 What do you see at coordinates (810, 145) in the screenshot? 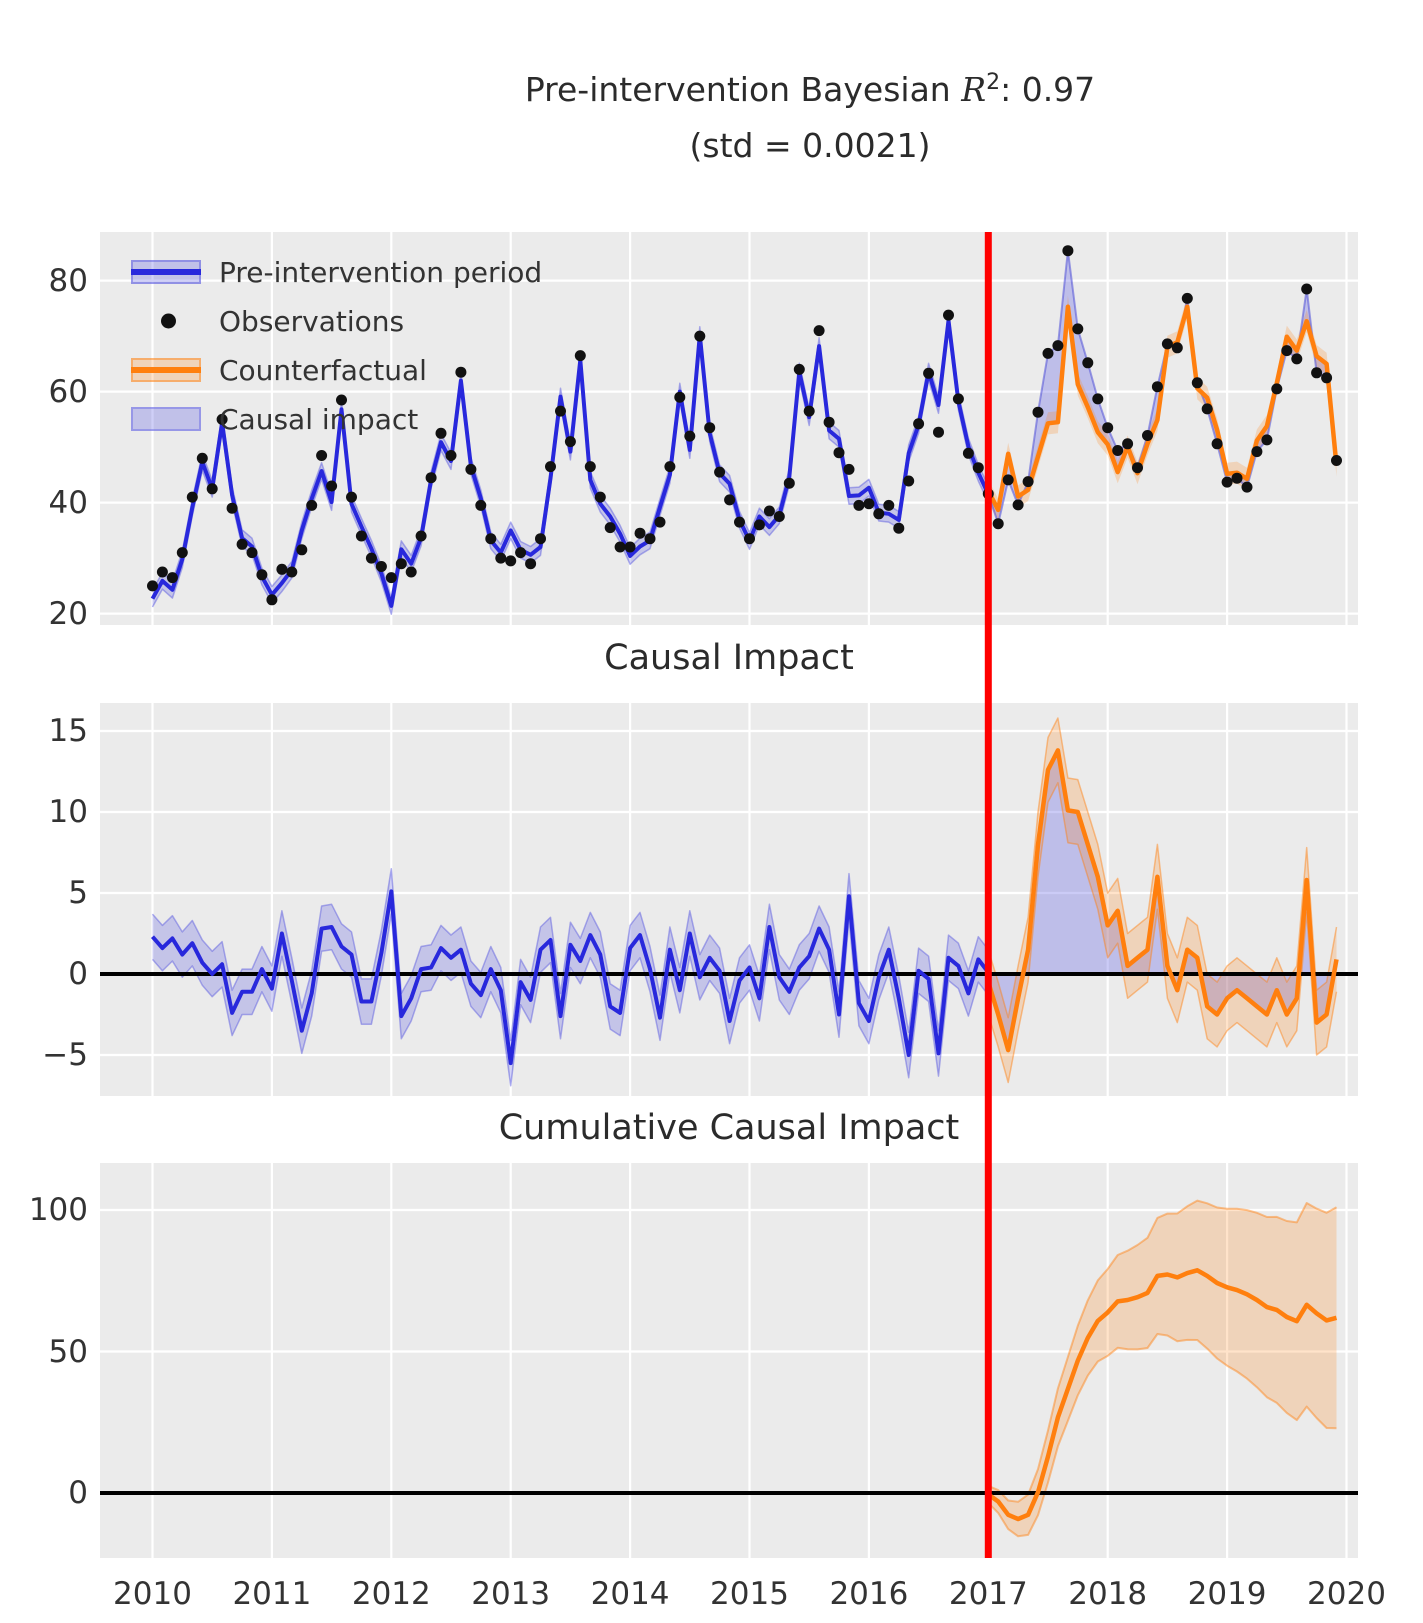
I see `figure-title-line2: (std = 0.0021)` at bounding box center [810, 145].